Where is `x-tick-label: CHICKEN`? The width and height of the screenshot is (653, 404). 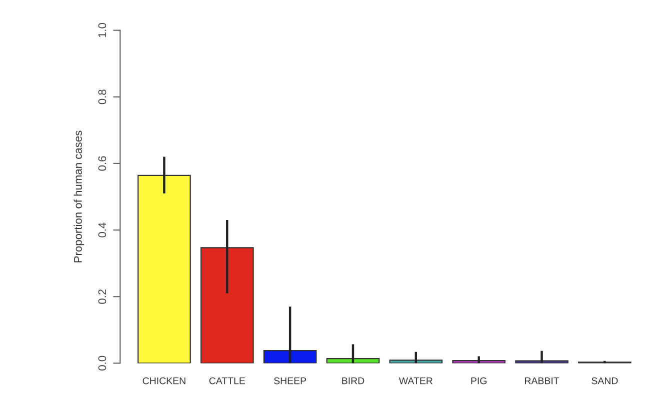 x-tick-label: CHICKEN is located at coordinates (164, 380).